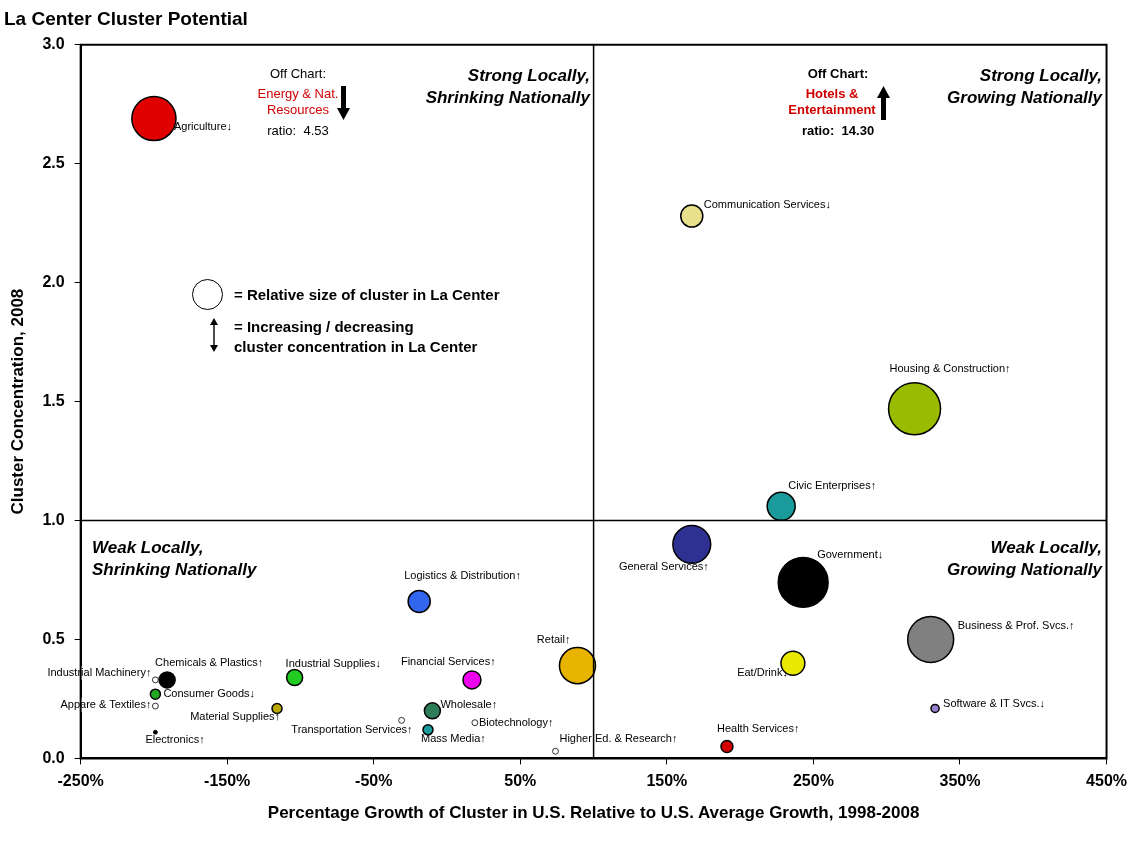  What do you see at coordinates (593, 813) in the screenshot?
I see `x-axis-title: Percentage Growth of Cluster in U.S. Relative to U.S. Average Growth, 1998-2008` at bounding box center [593, 813].